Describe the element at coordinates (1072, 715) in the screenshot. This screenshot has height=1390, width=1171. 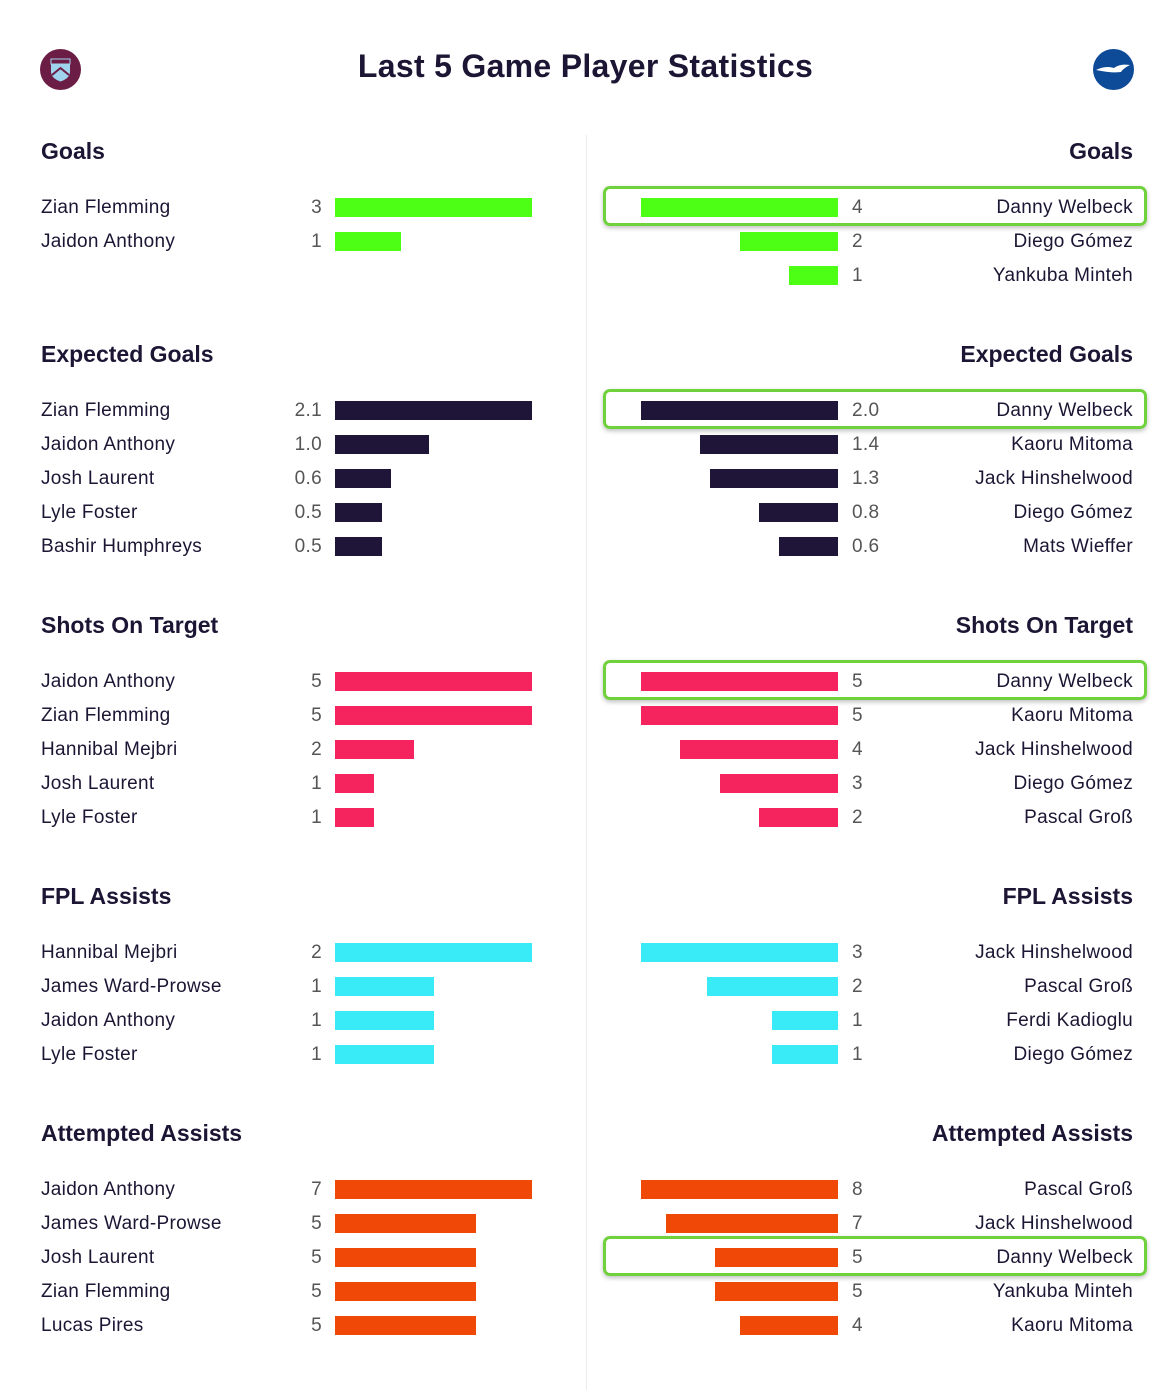
I see `player-name: Kaoru Mitoma` at that location.